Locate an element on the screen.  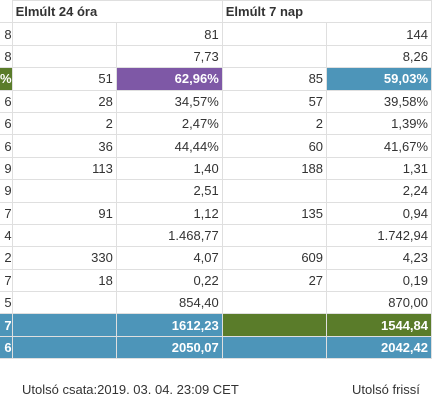
cell-a: 28 is located at coordinates (64, 101).